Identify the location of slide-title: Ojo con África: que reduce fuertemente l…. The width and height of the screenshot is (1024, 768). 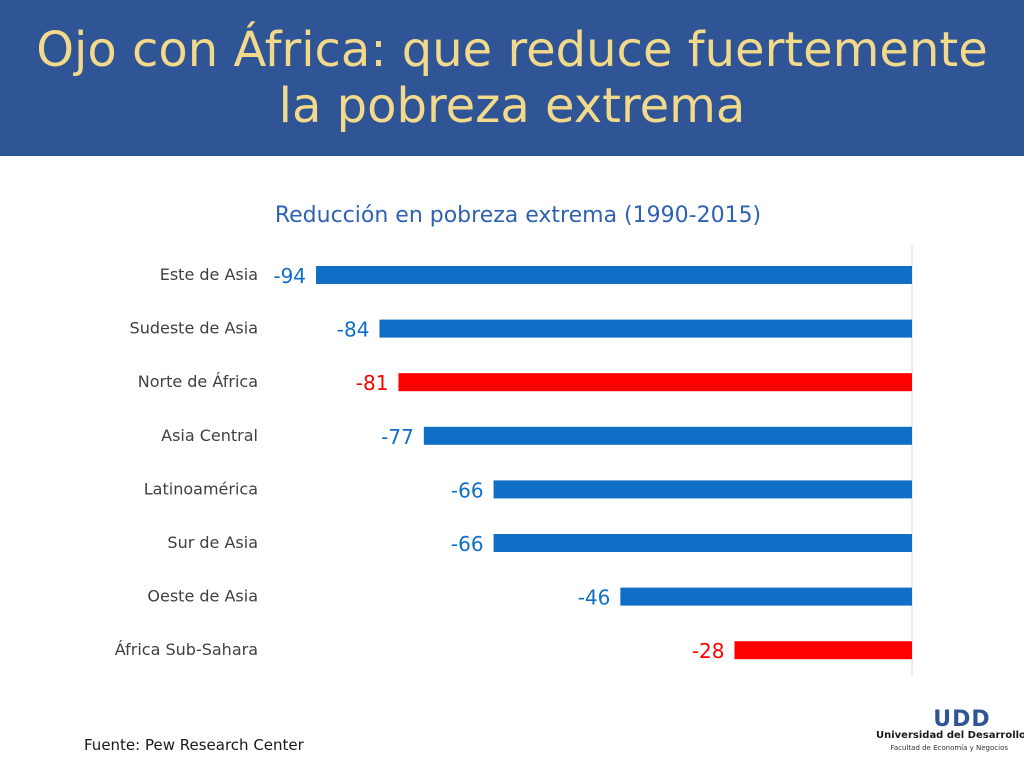
(512, 78).